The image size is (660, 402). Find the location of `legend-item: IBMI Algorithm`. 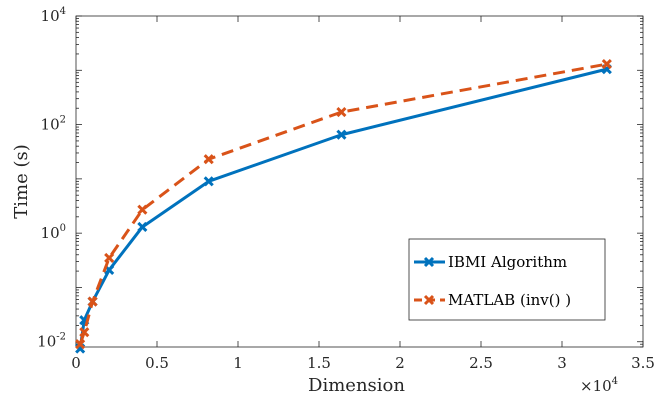

legend-item: IBMI Algorithm is located at coordinates (490, 262).